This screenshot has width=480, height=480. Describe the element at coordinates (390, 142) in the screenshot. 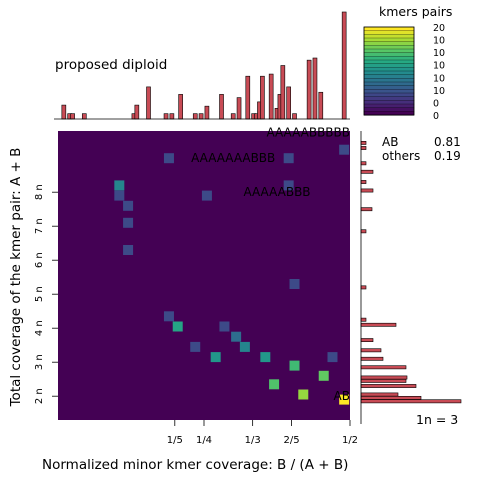

I see `summary-ab-label: AB` at that location.